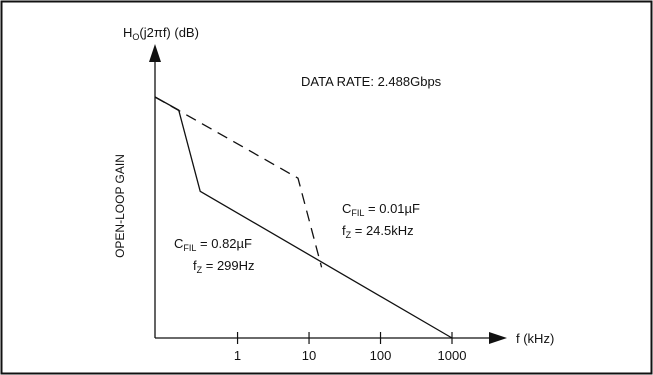 The width and height of the screenshot is (653, 375). I want to click on x-axis-title: f (kHz), so click(535, 338).